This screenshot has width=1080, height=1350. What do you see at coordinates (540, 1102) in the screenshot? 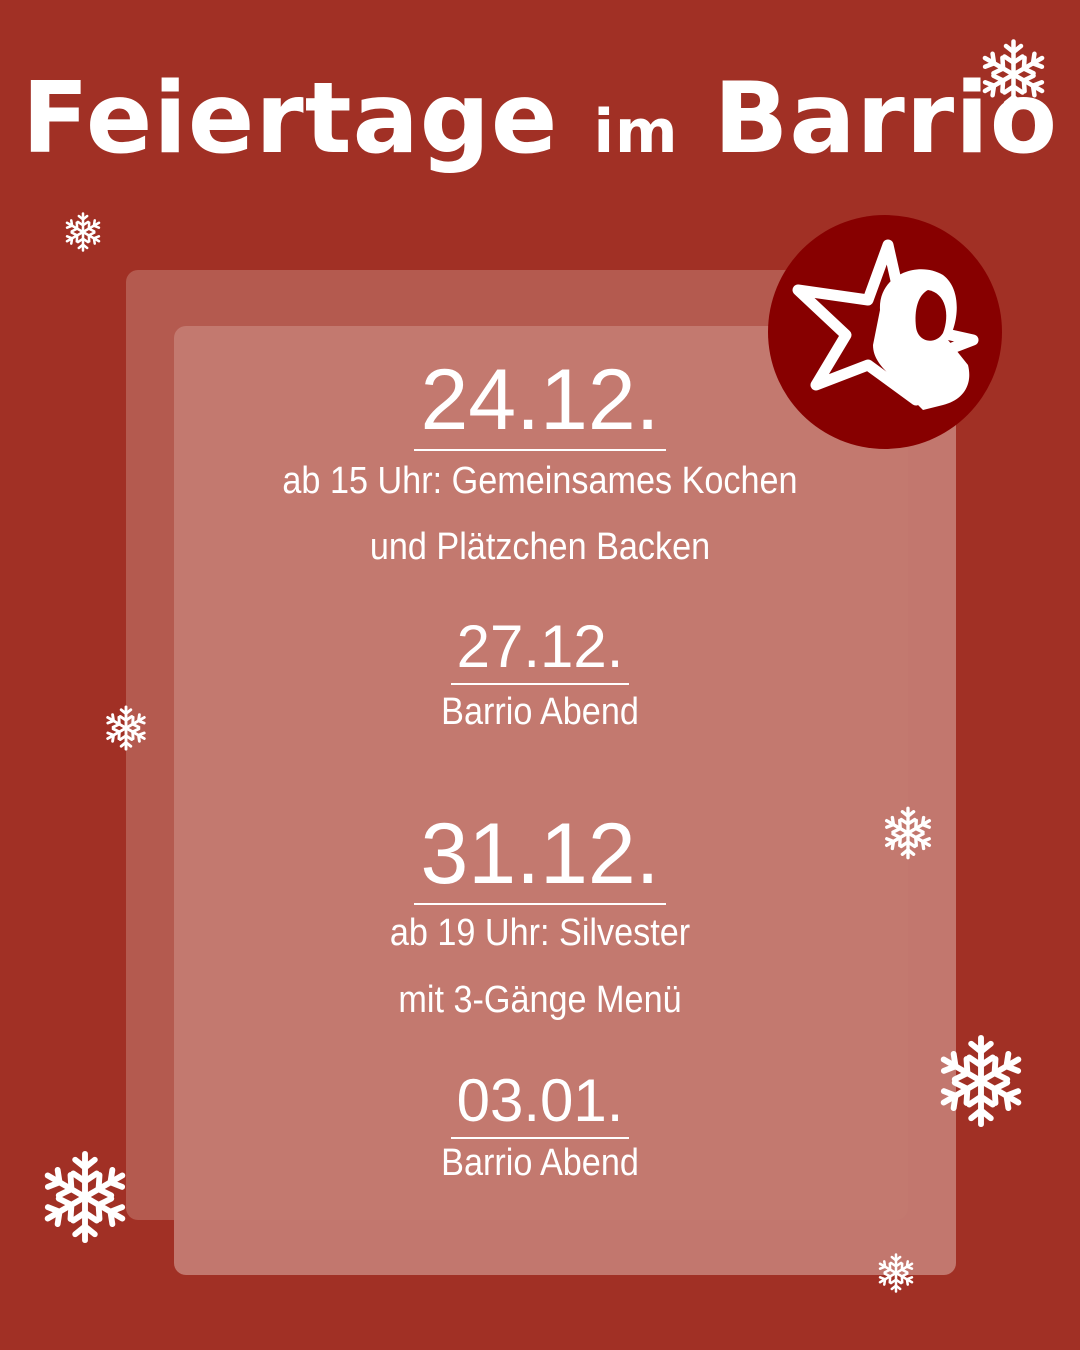
I see `event-date: 03.01.` at bounding box center [540, 1102].